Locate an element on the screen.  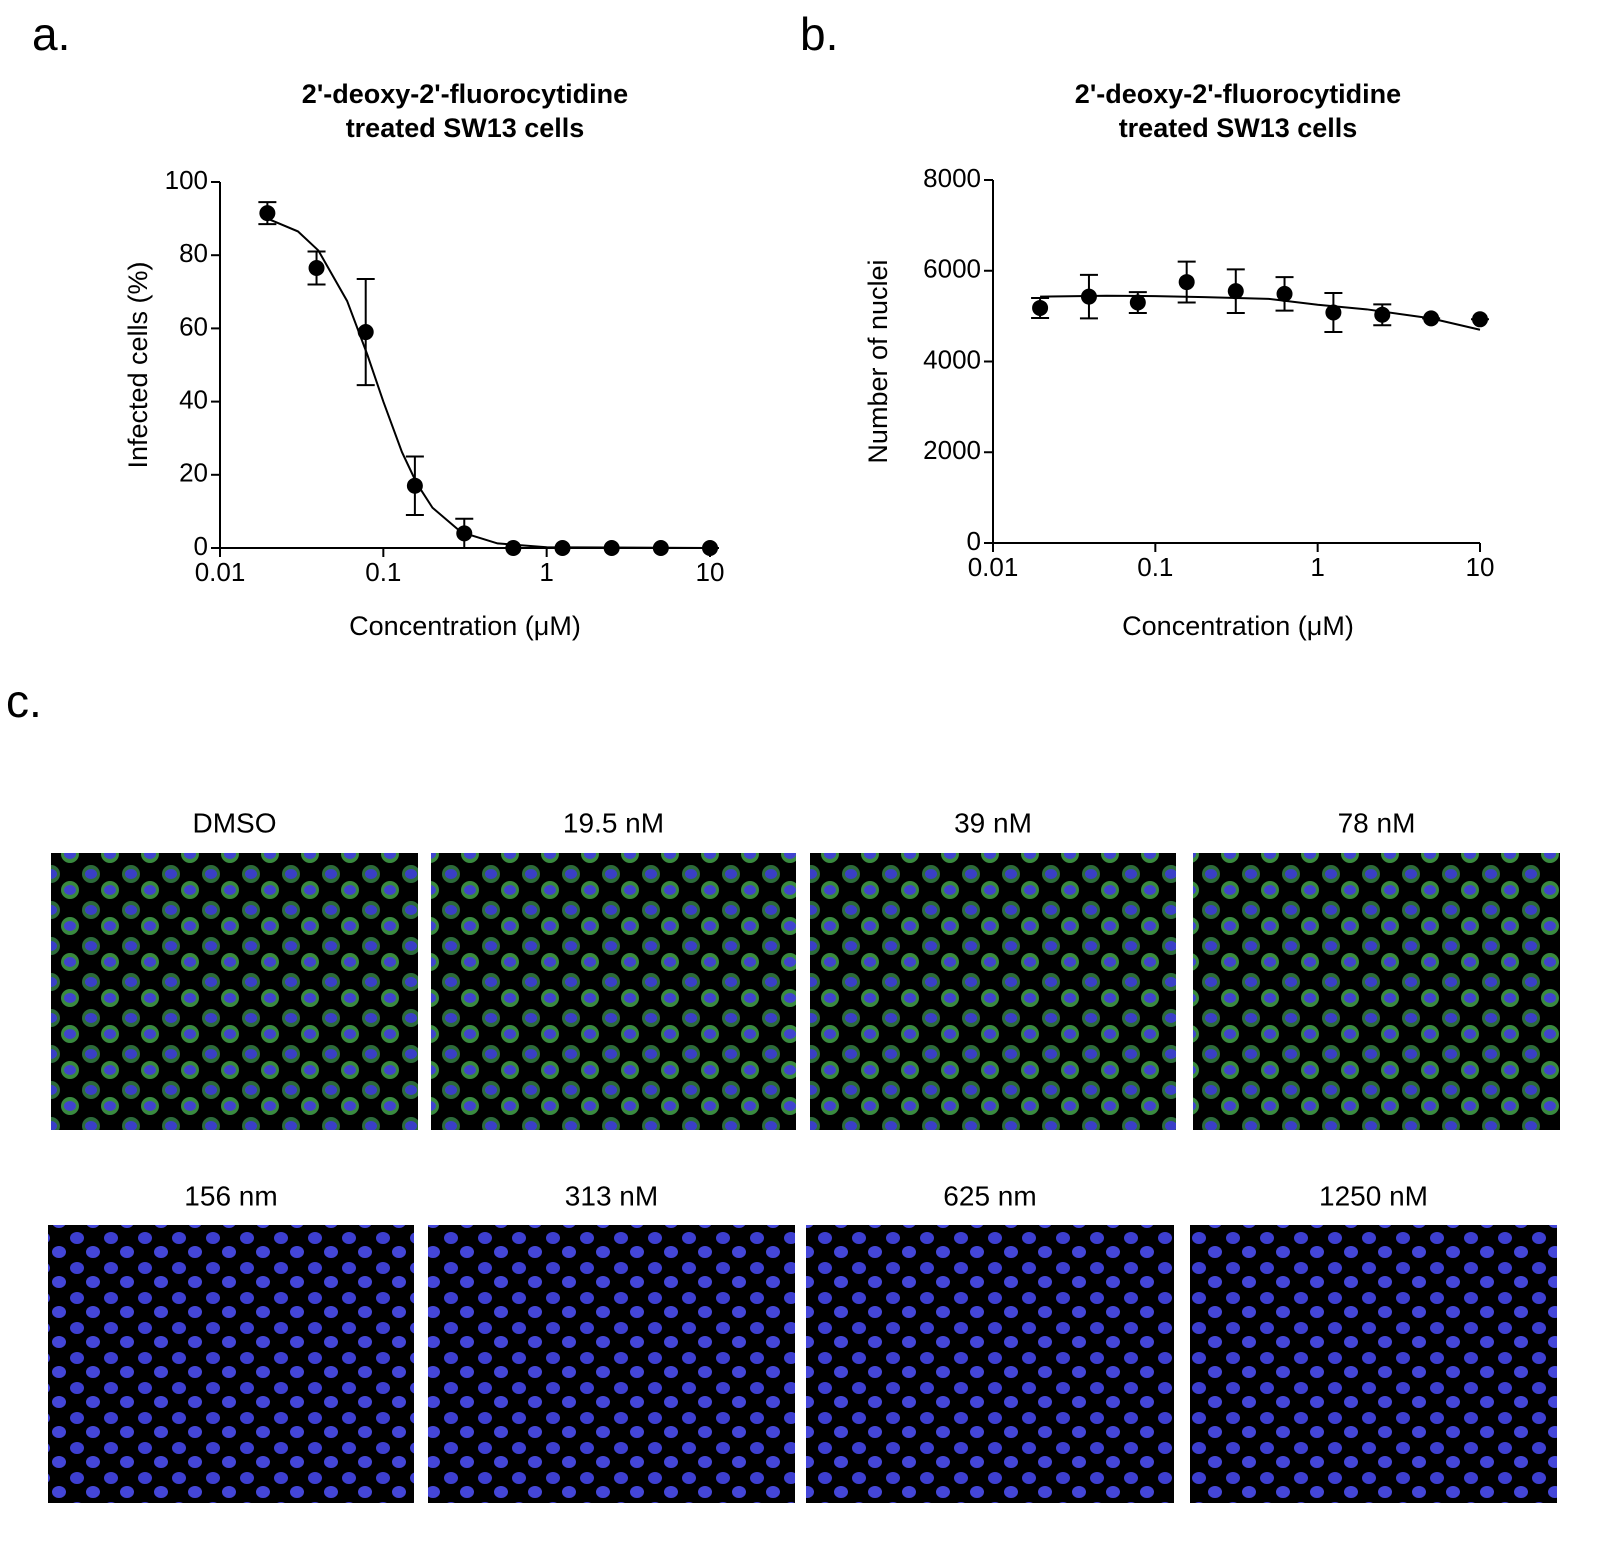
y-tick-label: 8000 is located at coordinates (952, 178).